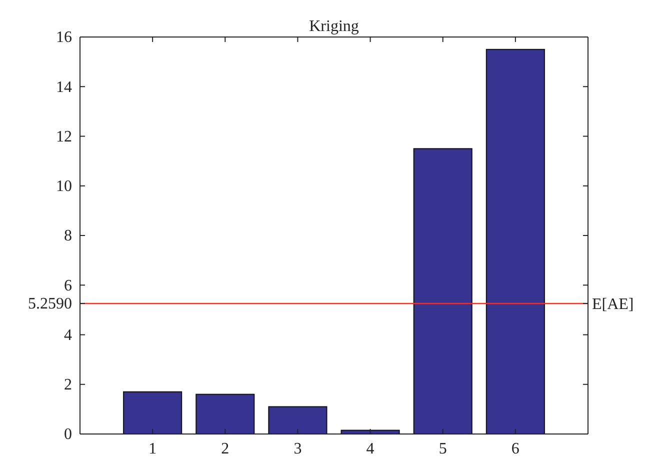 The height and width of the screenshot is (463, 648). What do you see at coordinates (515, 449) in the screenshot?
I see `x-tick-label: 6` at bounding box center [515, 449].